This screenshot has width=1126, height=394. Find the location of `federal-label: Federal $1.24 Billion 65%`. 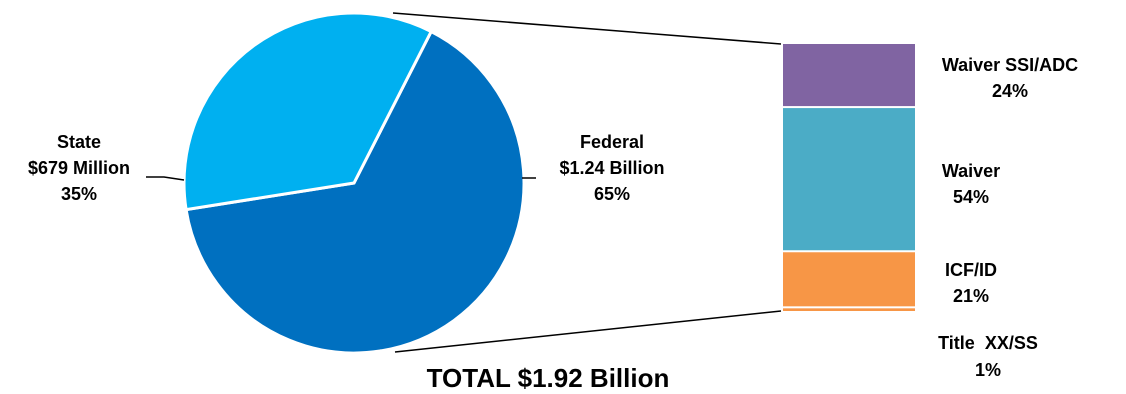

federal-label: Federal $1.24 Billion 65% is located at coordinates (611, 168).